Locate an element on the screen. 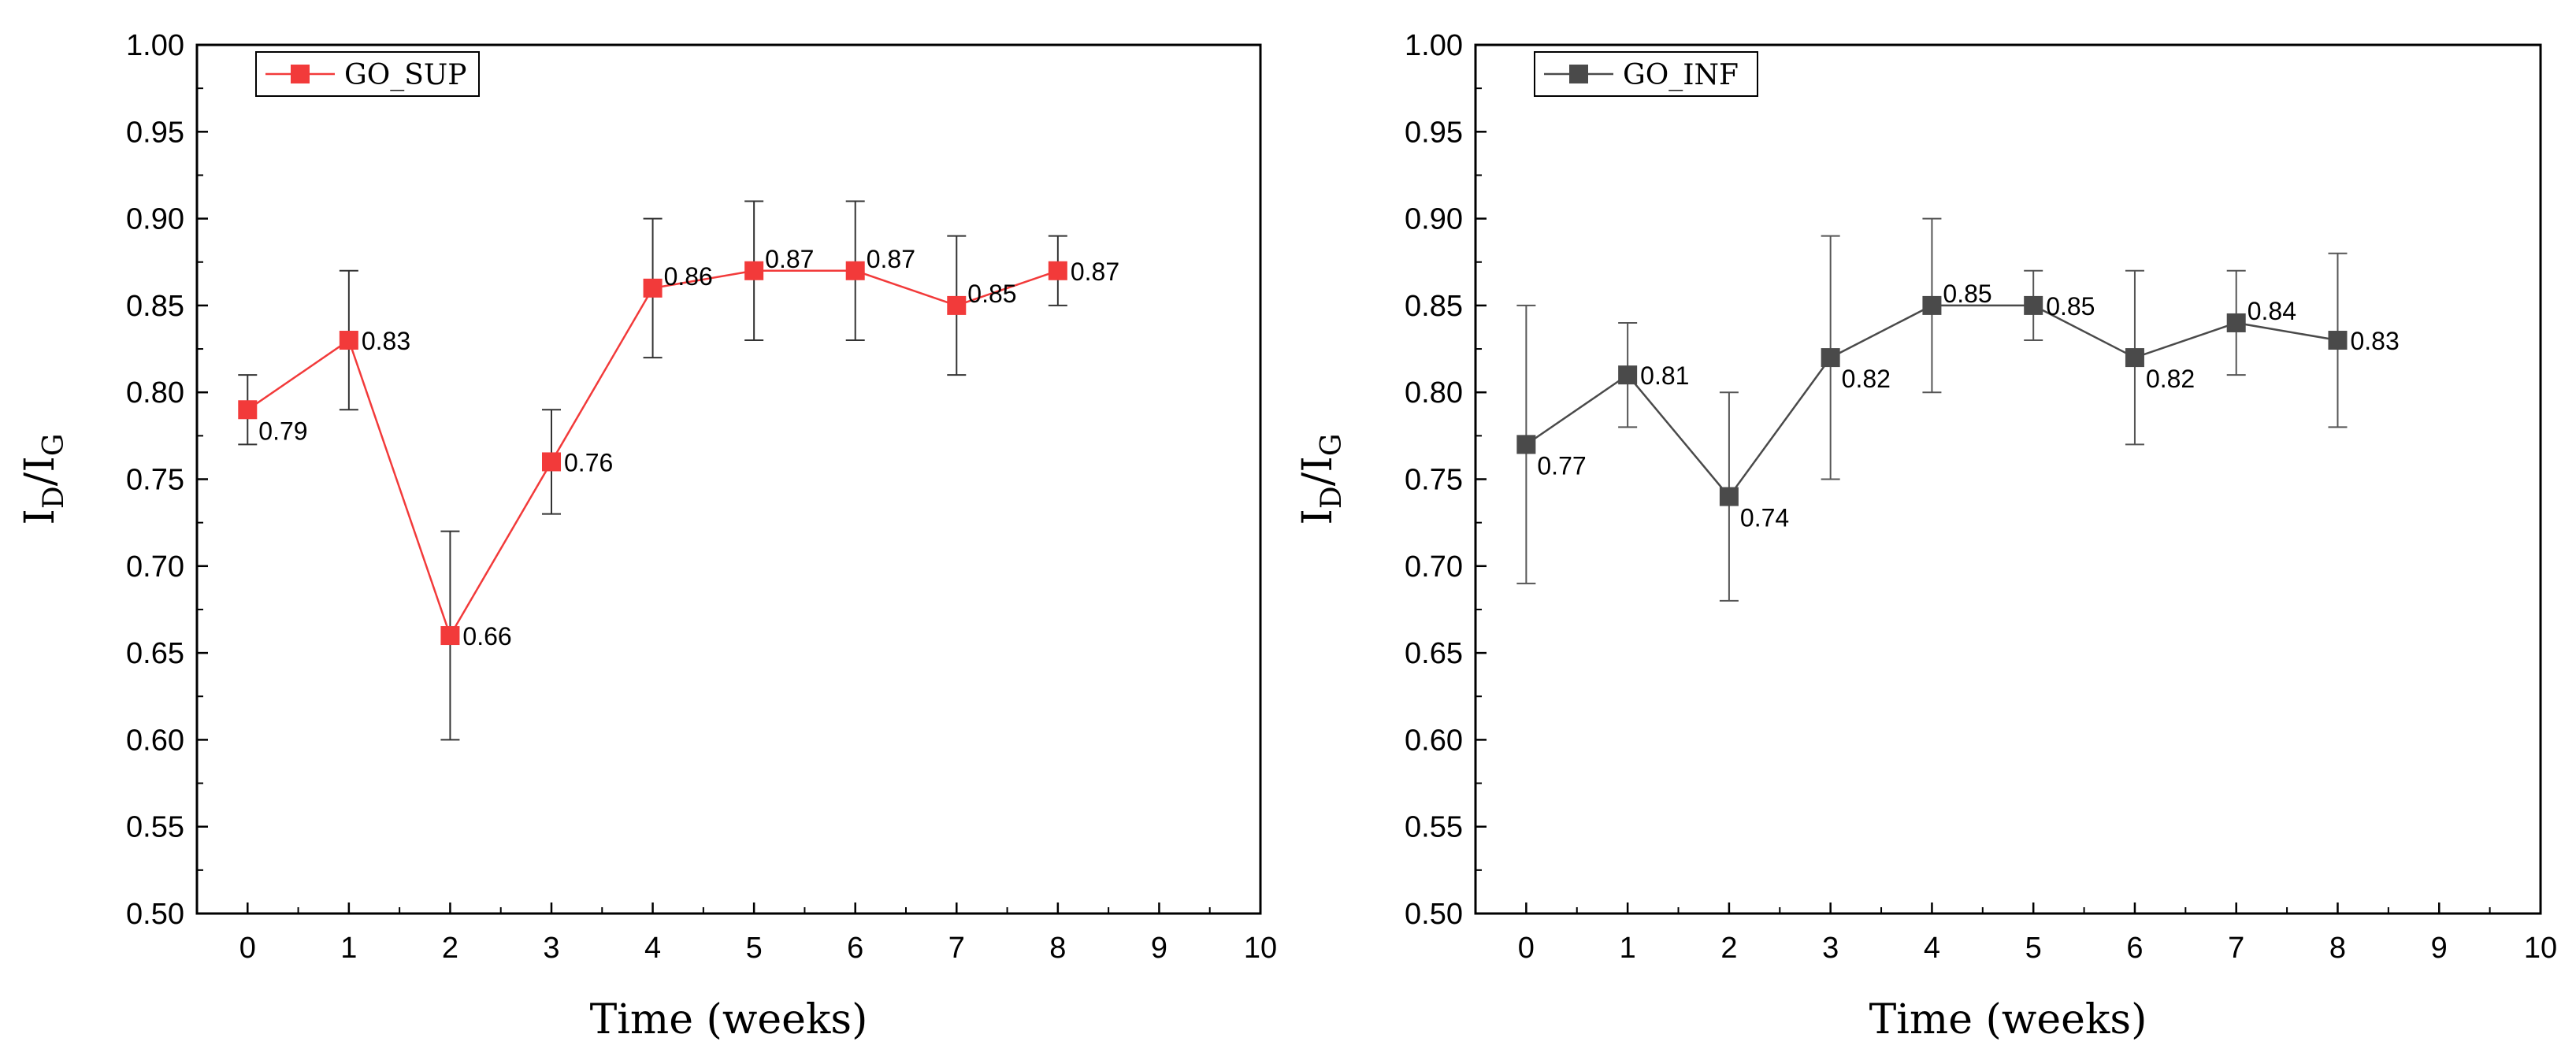 The height and width of the screenshot is (1060, 2576). data-label: 0.84 is located at coordinates (2272, 311).